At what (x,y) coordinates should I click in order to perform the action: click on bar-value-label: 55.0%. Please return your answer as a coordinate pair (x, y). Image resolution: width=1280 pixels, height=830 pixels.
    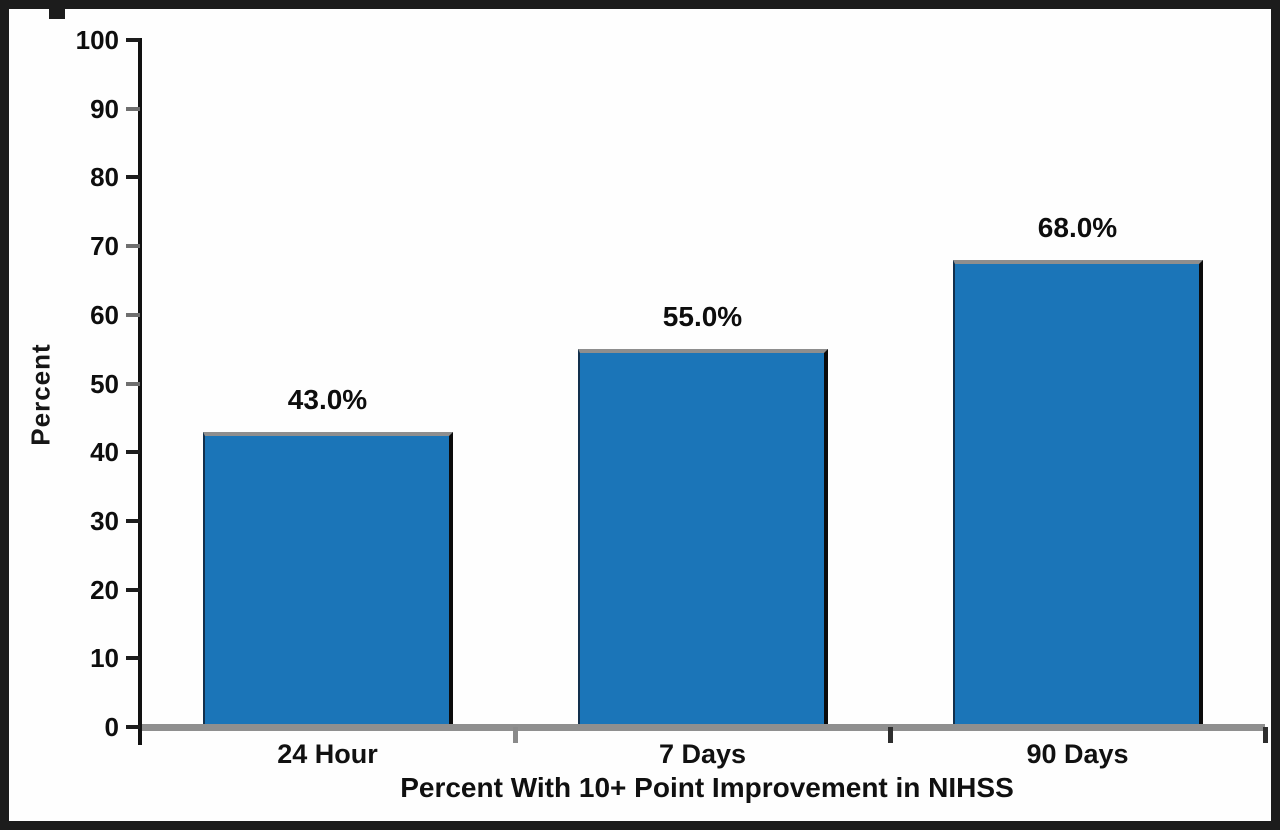
    Looking at the image, I should click on (702, 317).